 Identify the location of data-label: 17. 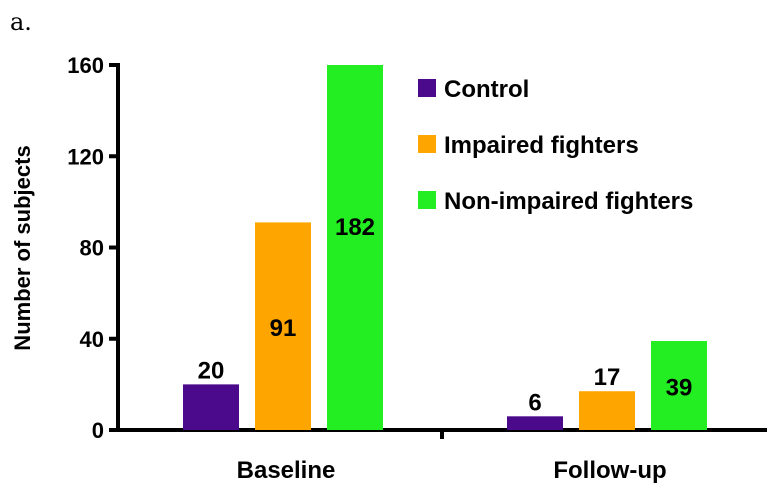
(607, 377).